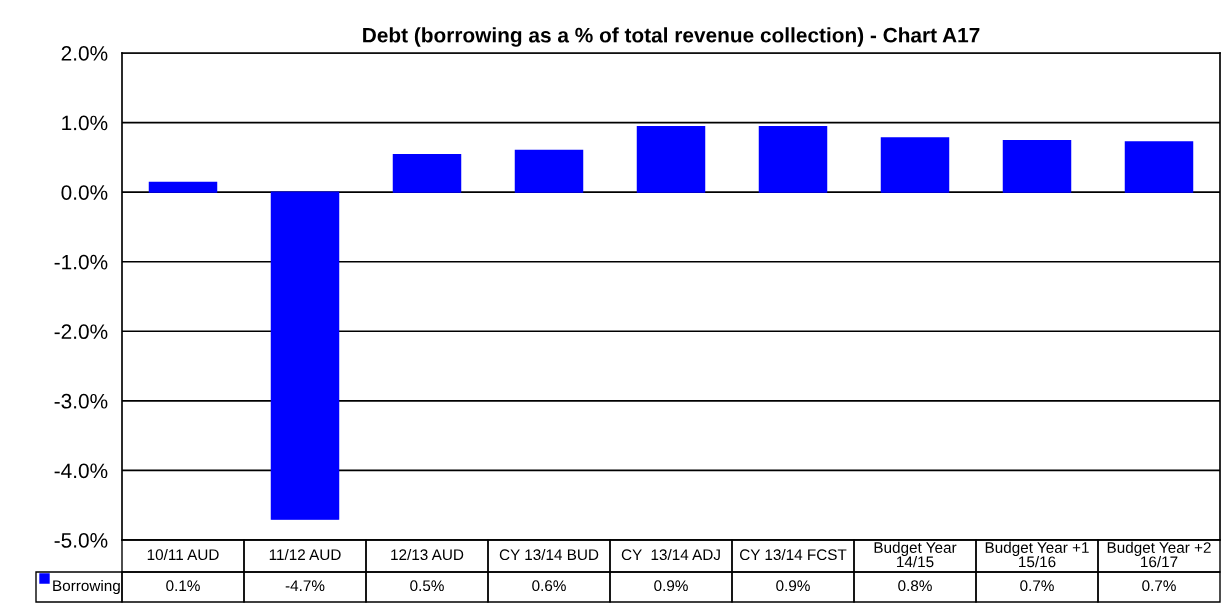  Describe the element at coordinates (183, 554) in the screenshot. I see `x-tick-label: 10/11 AUD` at that location.